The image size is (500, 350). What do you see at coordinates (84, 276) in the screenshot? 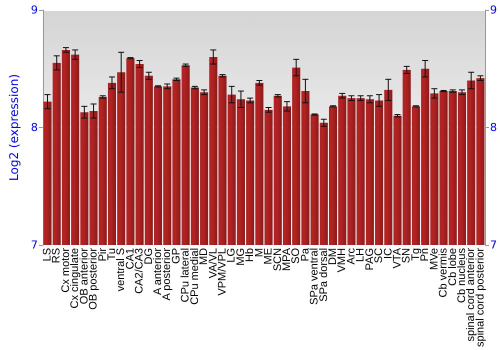
I see `x-tick-label: OB anterior` at bounding box center [84, 276].